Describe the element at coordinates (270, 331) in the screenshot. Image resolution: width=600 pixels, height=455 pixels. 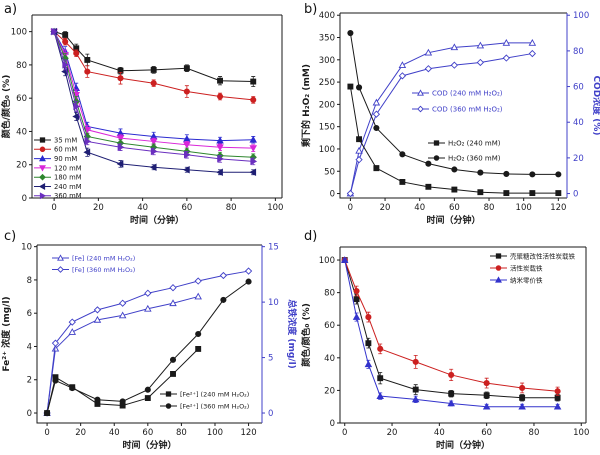
I see `y2-axis-ticks: 0 5 10 15` at that location.